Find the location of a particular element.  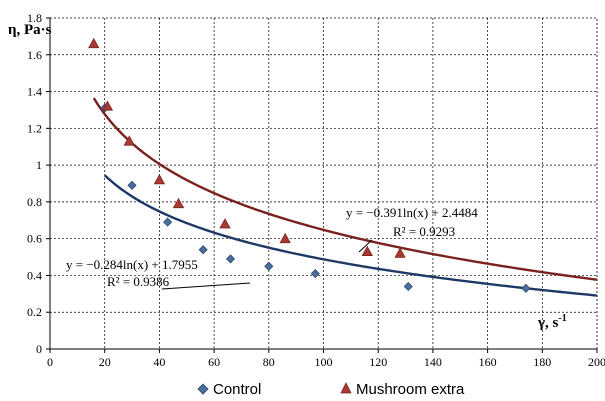

legend-marker-control is located at coordinates (203, 389).